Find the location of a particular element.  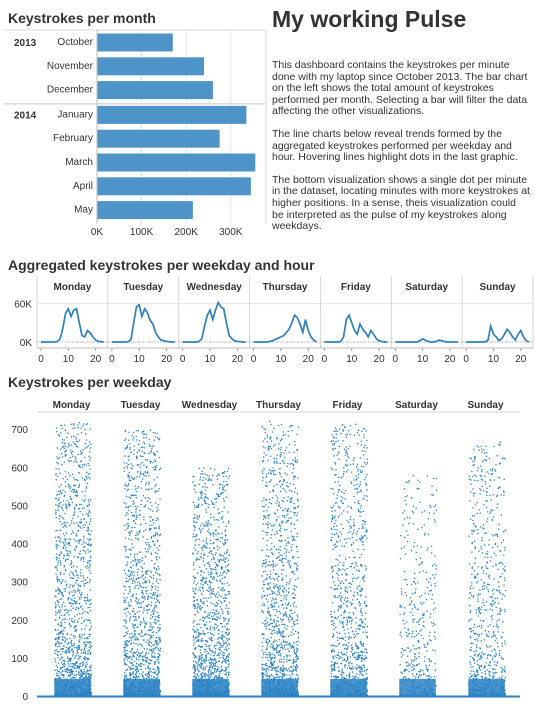

pulse-dots-sunday is located at coordinates (487, 569).